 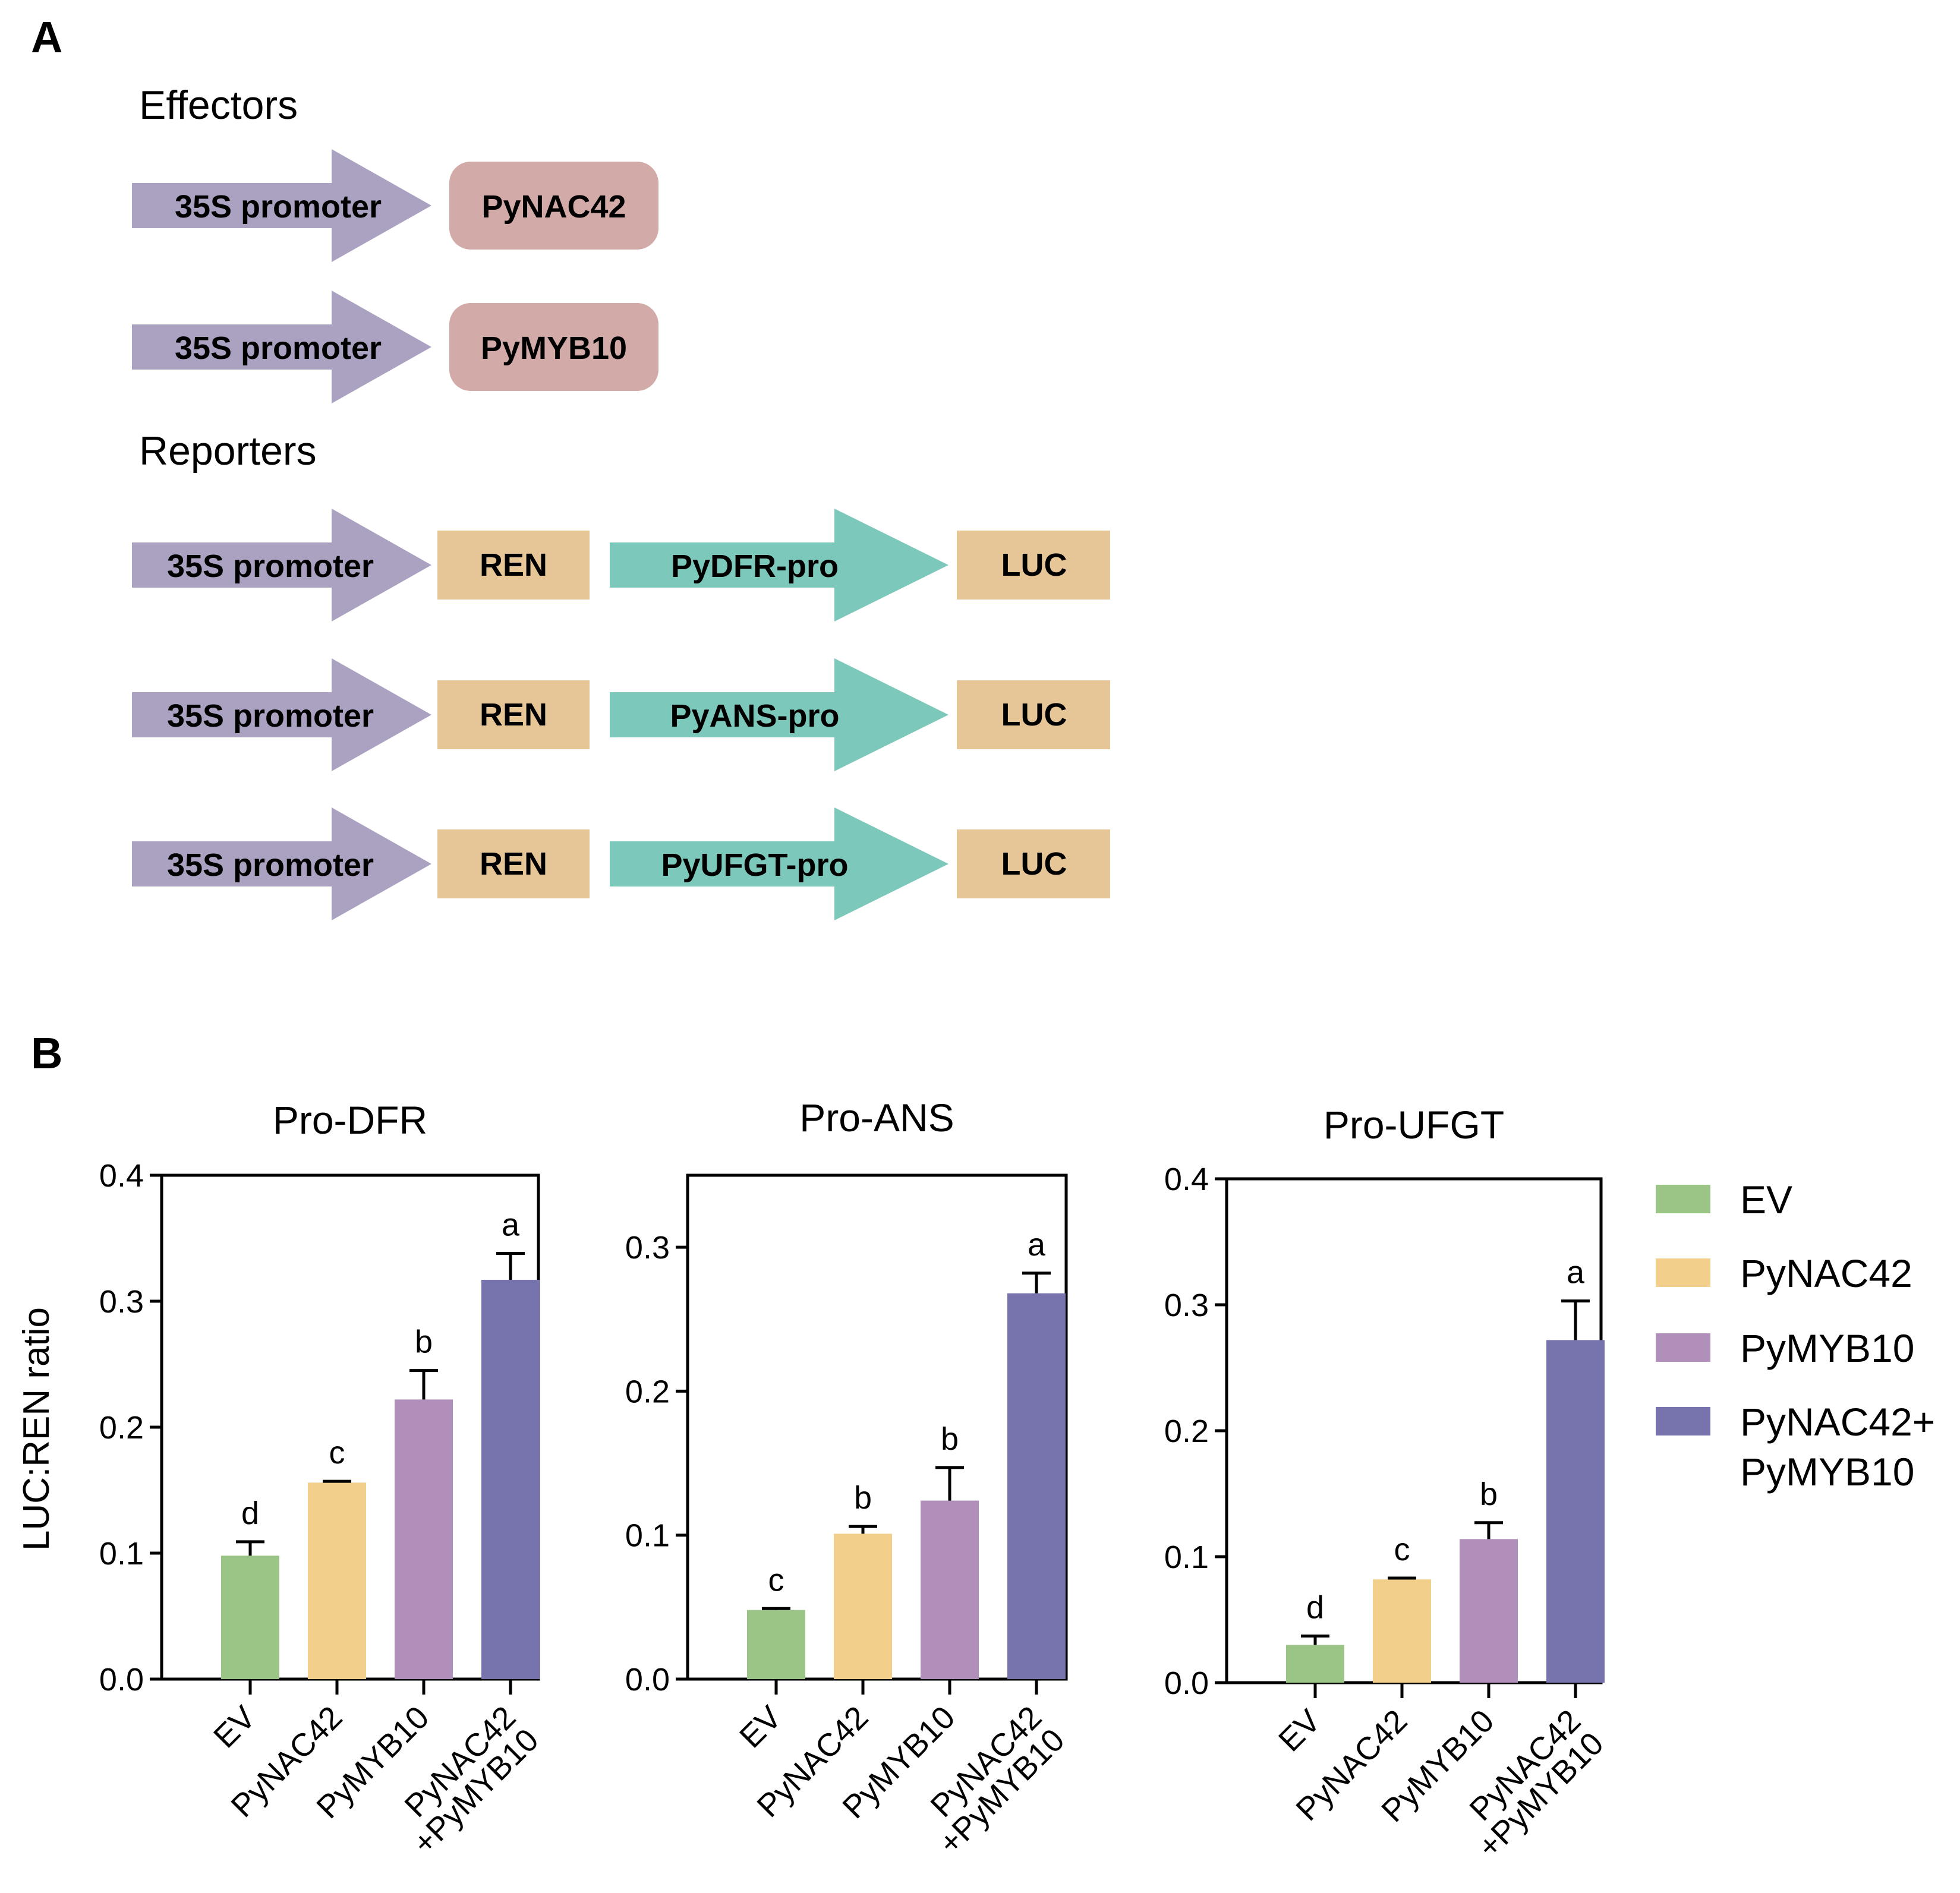 I want to click on reporter-construct: 35S promoter REN PyUFGT-pro LUC, so click(x=621, y=863).